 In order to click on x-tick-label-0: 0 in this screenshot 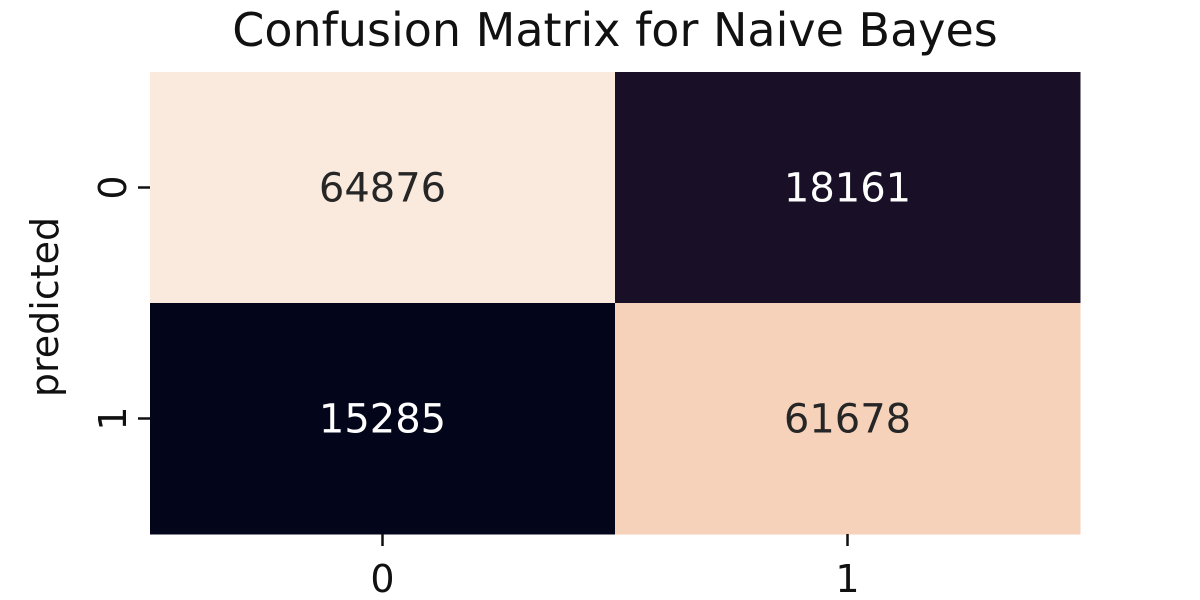, I will do `click(382, 578)`.